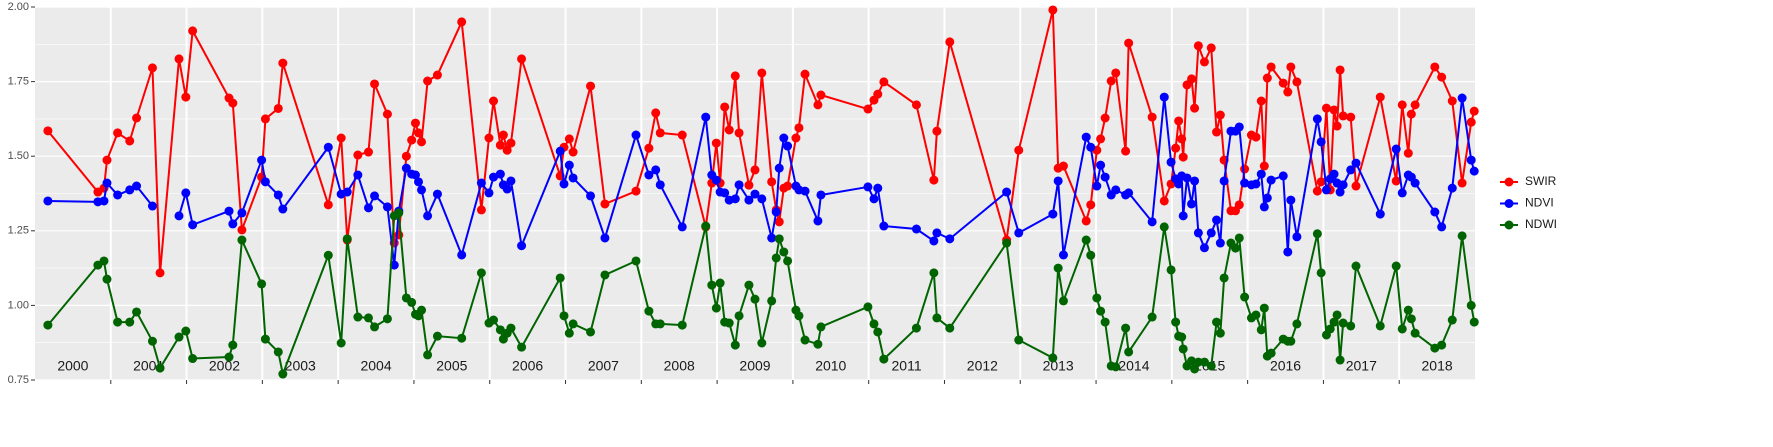  Describe the element at coordinates (18, 231) in the screenshot. I see `y-tick-label: 1.25` at that location.